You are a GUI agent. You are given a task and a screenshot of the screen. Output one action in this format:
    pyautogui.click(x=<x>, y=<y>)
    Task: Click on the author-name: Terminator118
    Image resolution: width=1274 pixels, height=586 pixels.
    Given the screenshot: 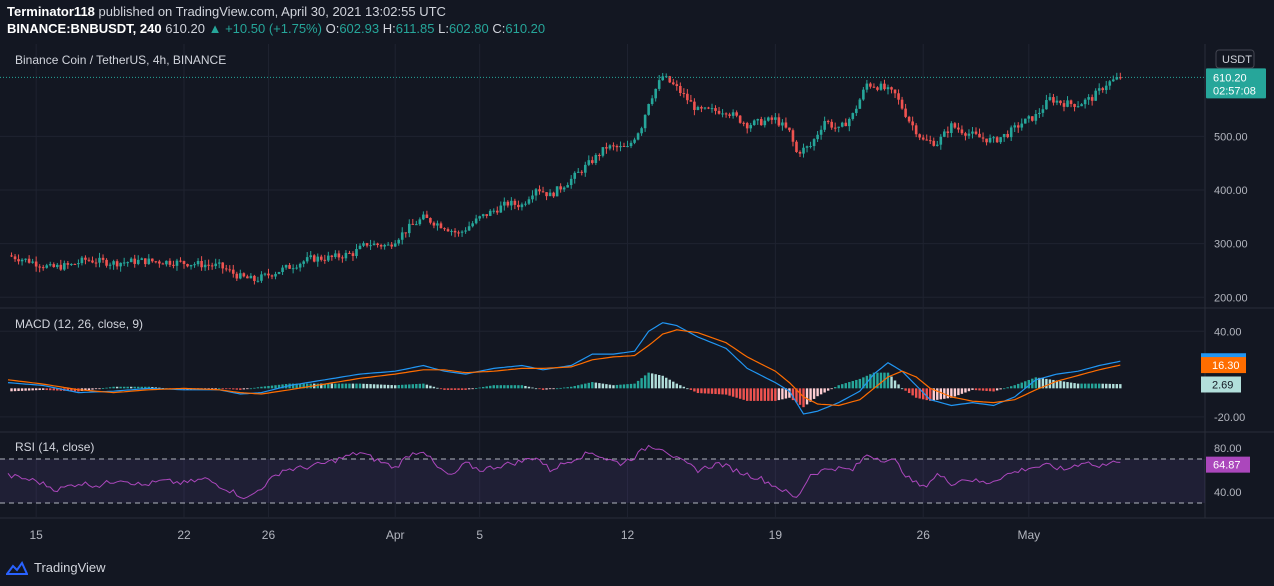 What is the action you would take?
    pyautogui.click(x=51, y=11)
    